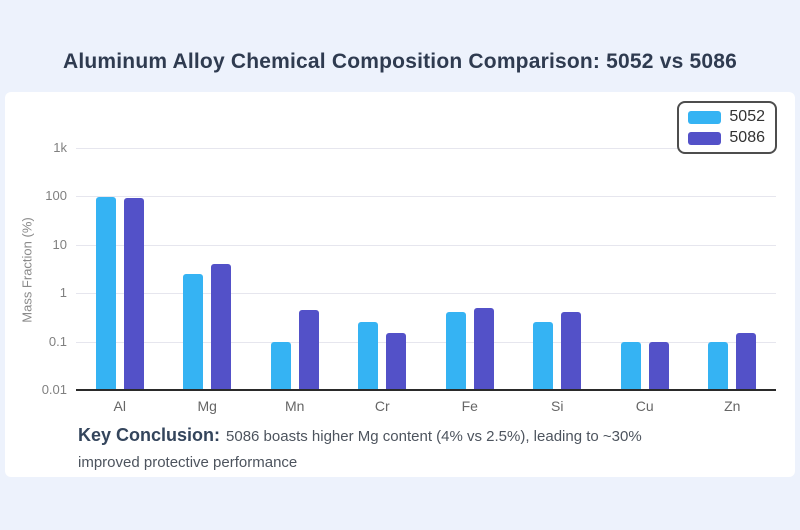  I want to click on bar-5086-Cr, so click(396, 361).